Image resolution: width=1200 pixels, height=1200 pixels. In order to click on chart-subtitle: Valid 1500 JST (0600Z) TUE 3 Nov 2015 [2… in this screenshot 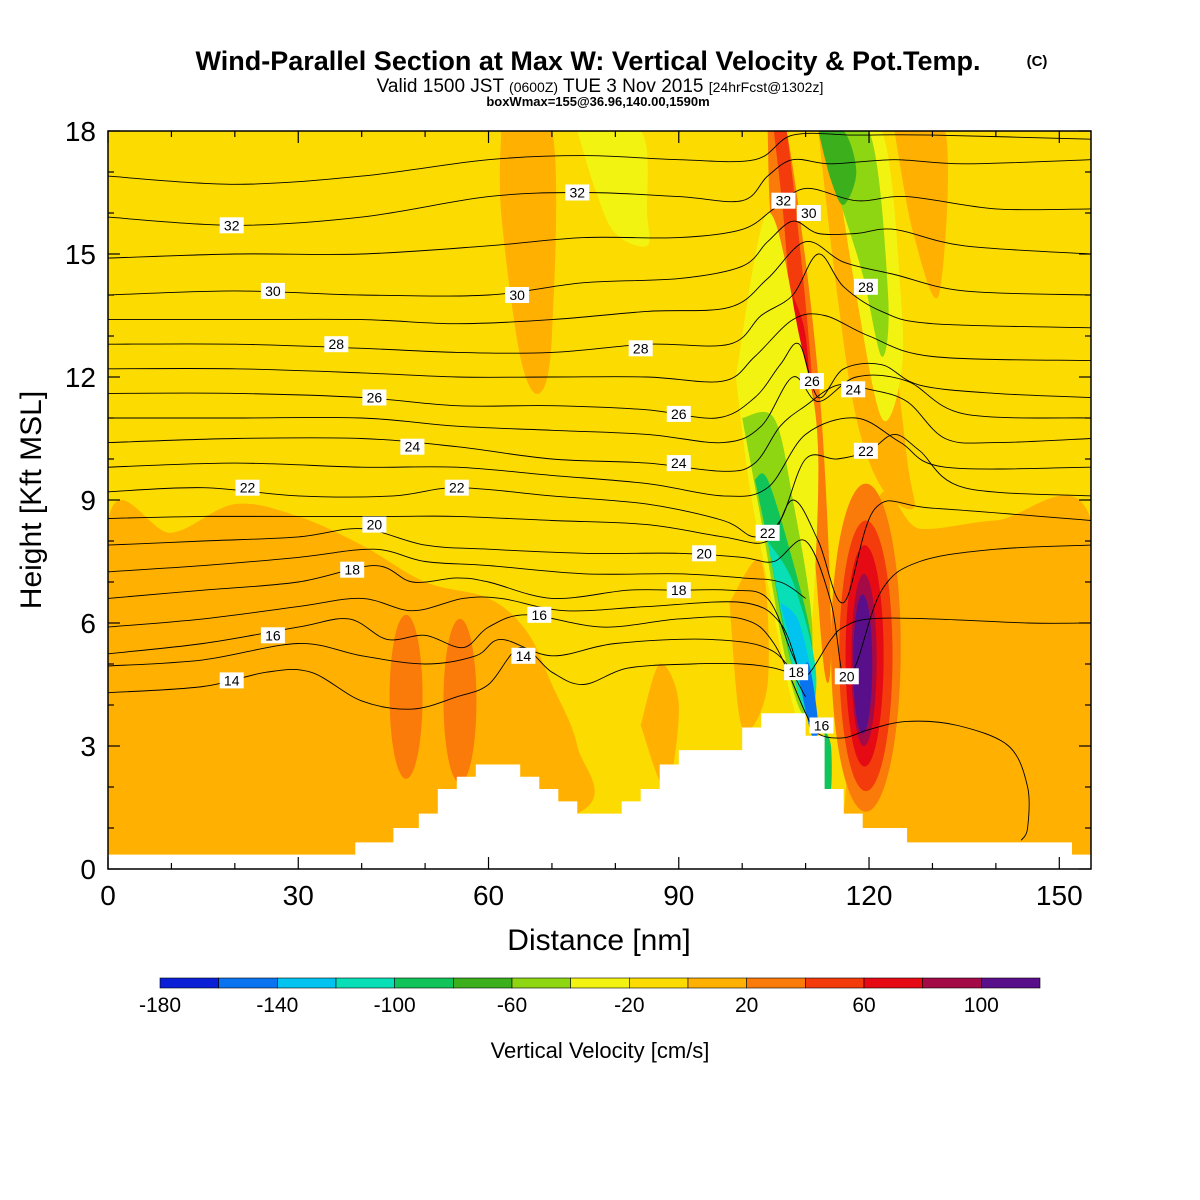, I will do `click(600, 86)`.